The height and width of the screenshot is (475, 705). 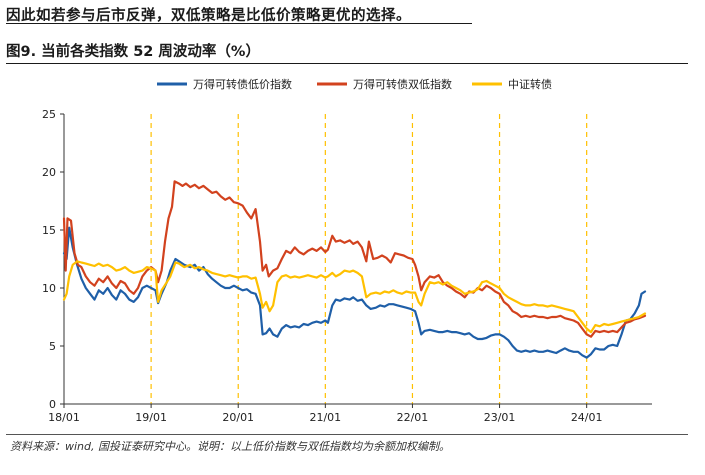 I want to click on figure-title: 图9. 当前各类指数 52 周波动率（%）, so click(x=133, y=52).